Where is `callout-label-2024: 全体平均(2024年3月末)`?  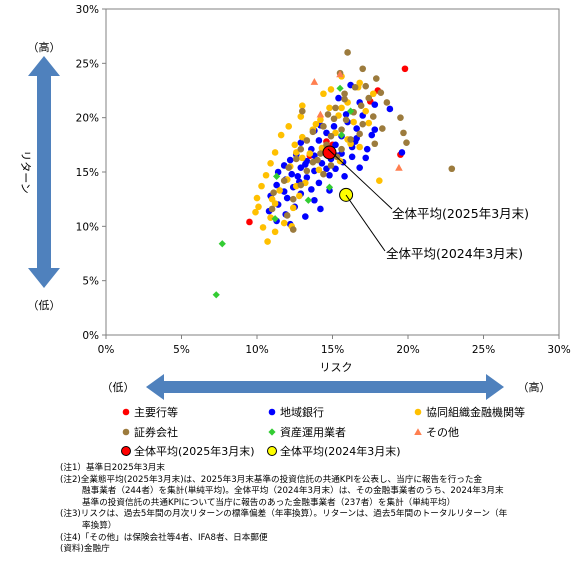 callout-label-2024: 全体平均(2024年3月末) is located at coordinates (454, 253).